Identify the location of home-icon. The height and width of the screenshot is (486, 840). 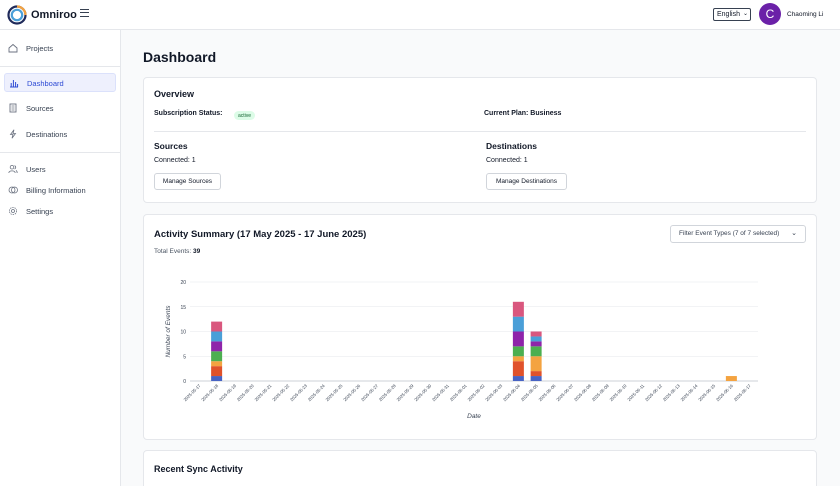
(13, 48).